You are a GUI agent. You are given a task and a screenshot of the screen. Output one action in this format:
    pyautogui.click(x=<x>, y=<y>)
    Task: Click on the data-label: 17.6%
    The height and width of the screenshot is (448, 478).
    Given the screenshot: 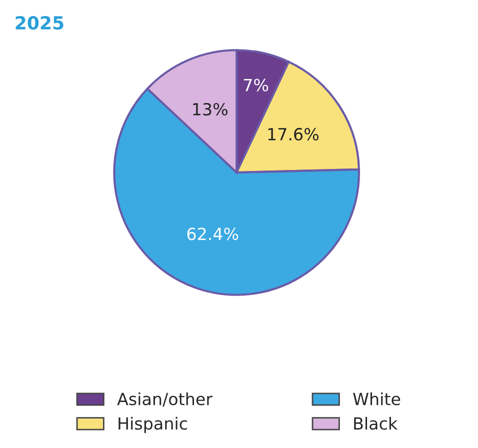 What is the action you would take?
    pyautogui.click(x=293, y=134)
    